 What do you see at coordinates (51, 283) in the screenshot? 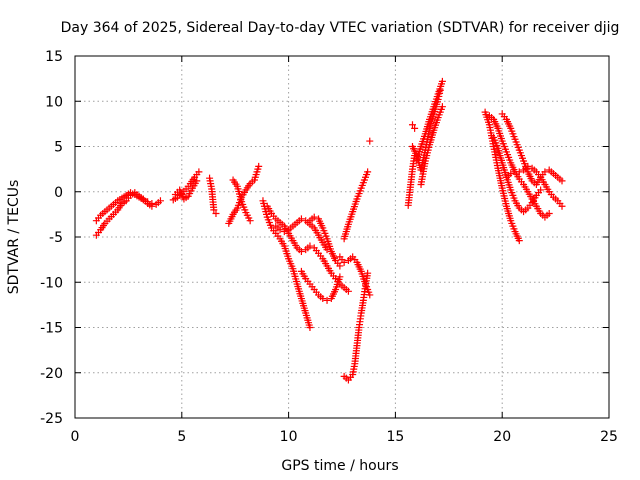
I see `y-tick-label: -10` at bounding box center [51, 283].